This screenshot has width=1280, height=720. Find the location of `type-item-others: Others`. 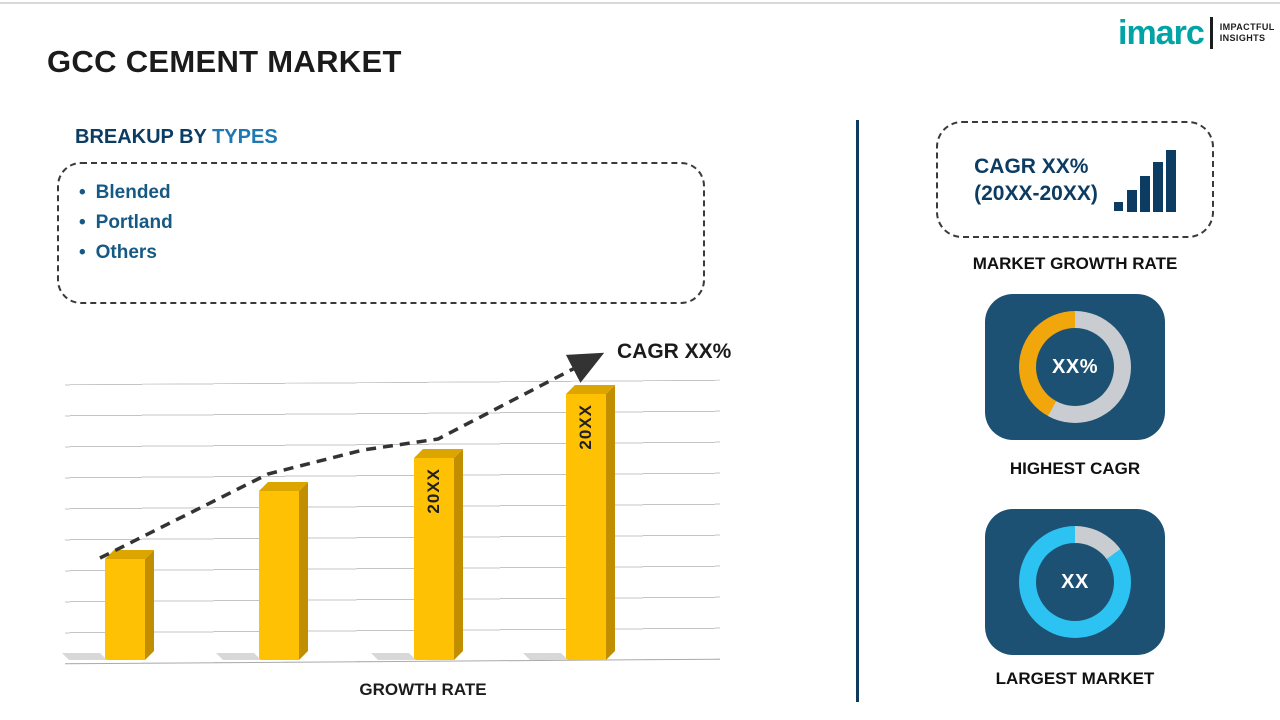

type-item-others: Others is located at coordinates (391, 253).